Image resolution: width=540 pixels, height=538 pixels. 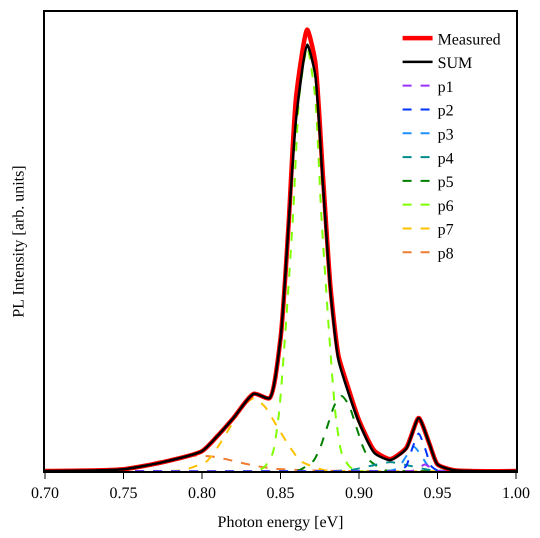 I want to click on x-tick-label: 0.75, so click(x=124, y=493).